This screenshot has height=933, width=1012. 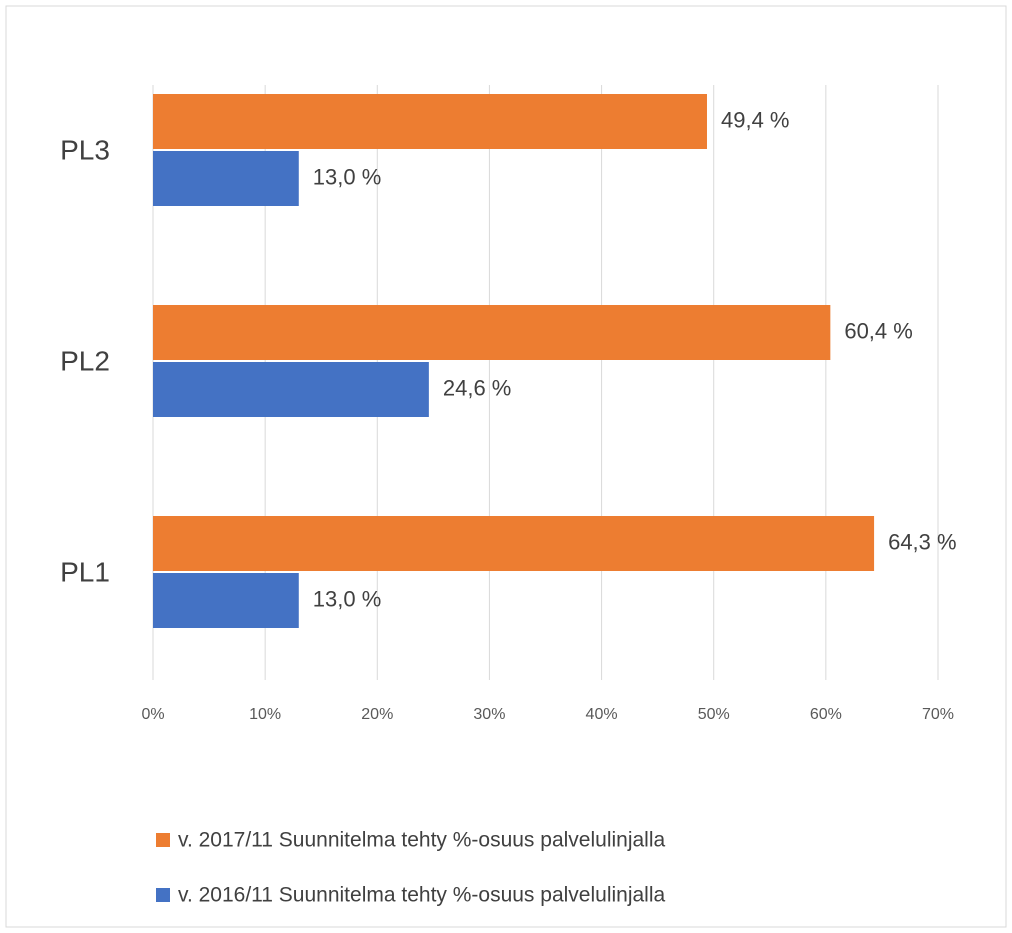 I want to click on x-tick-label: 20%, so click(x=377, y=714).